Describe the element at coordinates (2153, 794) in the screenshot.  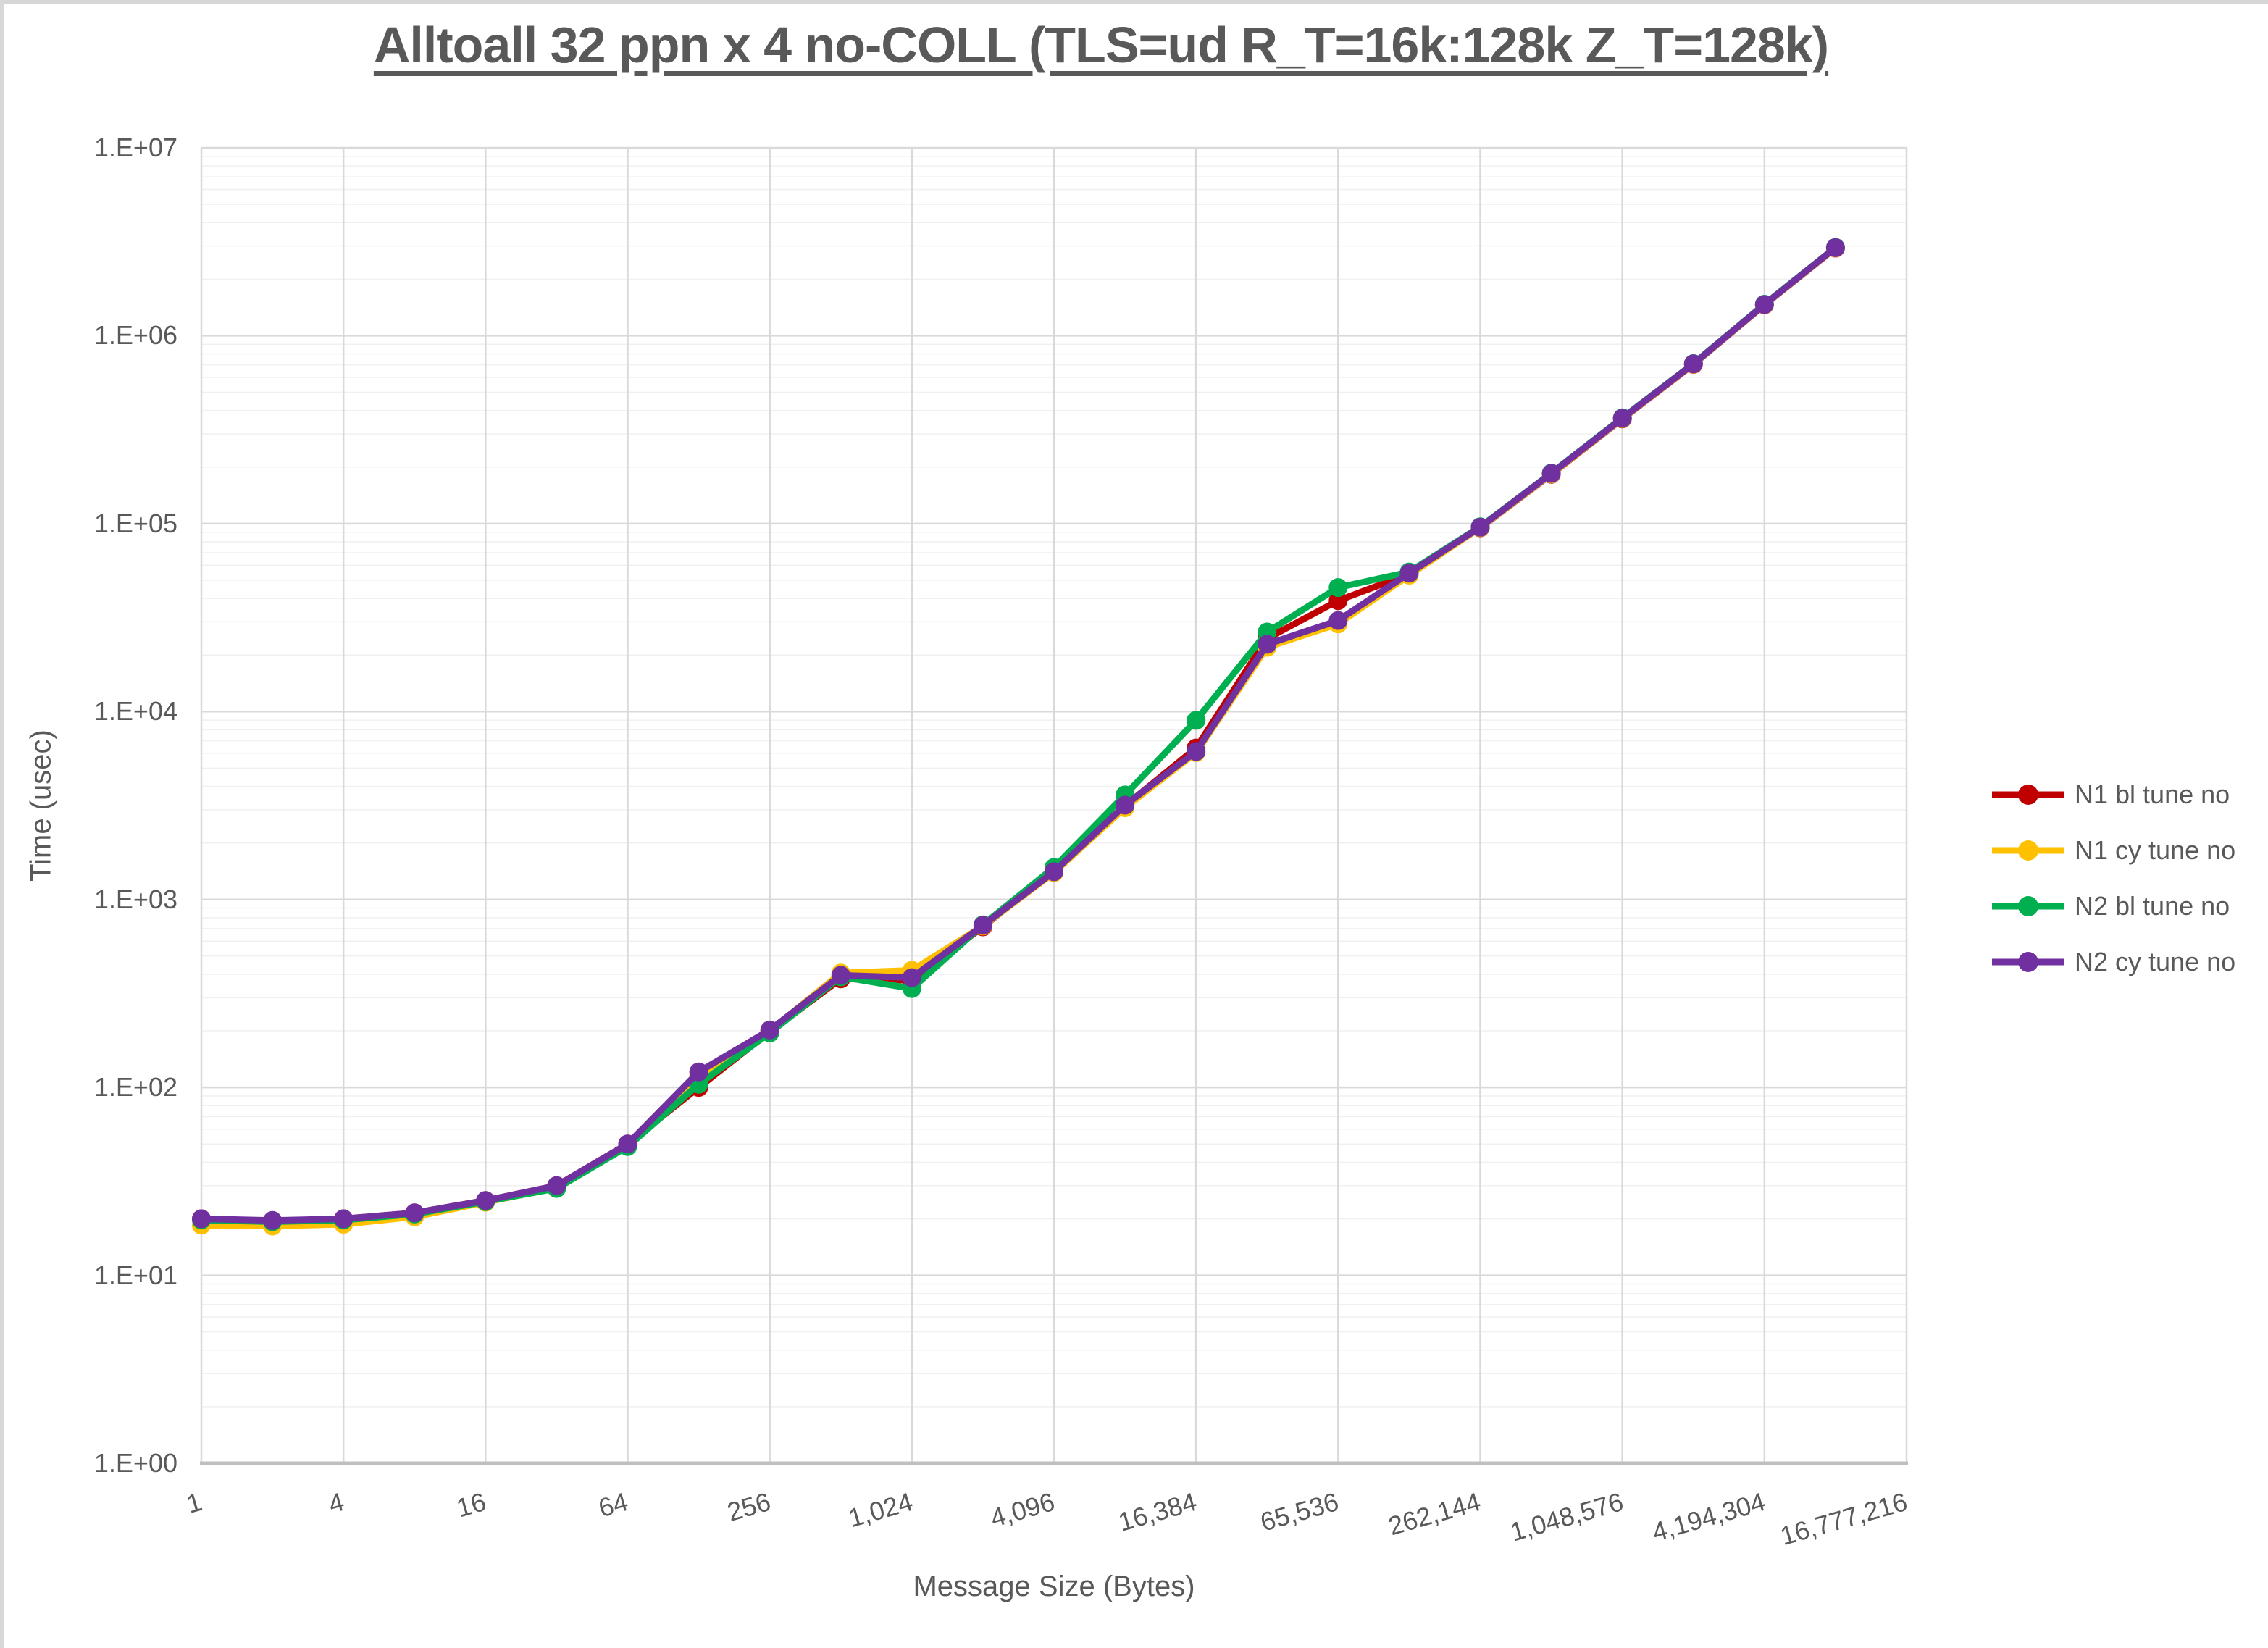
I see `legend-label: N1 bl tune no` at that location.